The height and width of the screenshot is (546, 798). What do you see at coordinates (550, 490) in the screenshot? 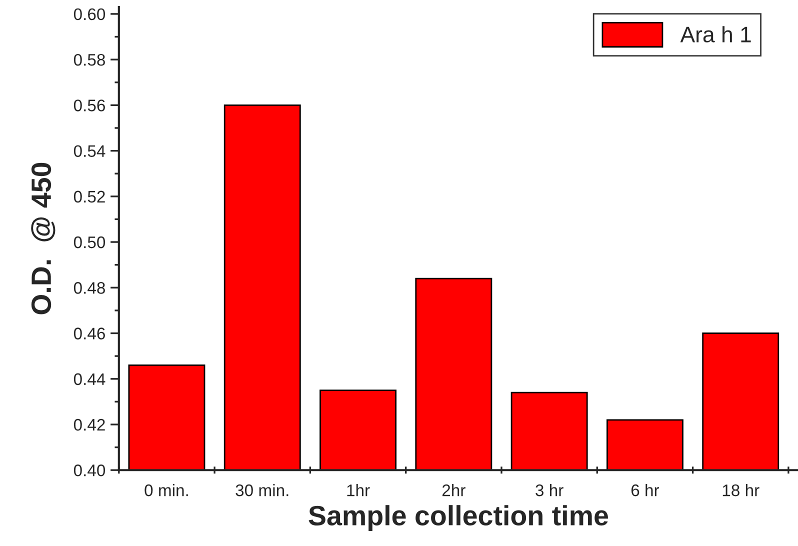
I see `x-tick-label: 3 hr` at bounding box center [550, 490].